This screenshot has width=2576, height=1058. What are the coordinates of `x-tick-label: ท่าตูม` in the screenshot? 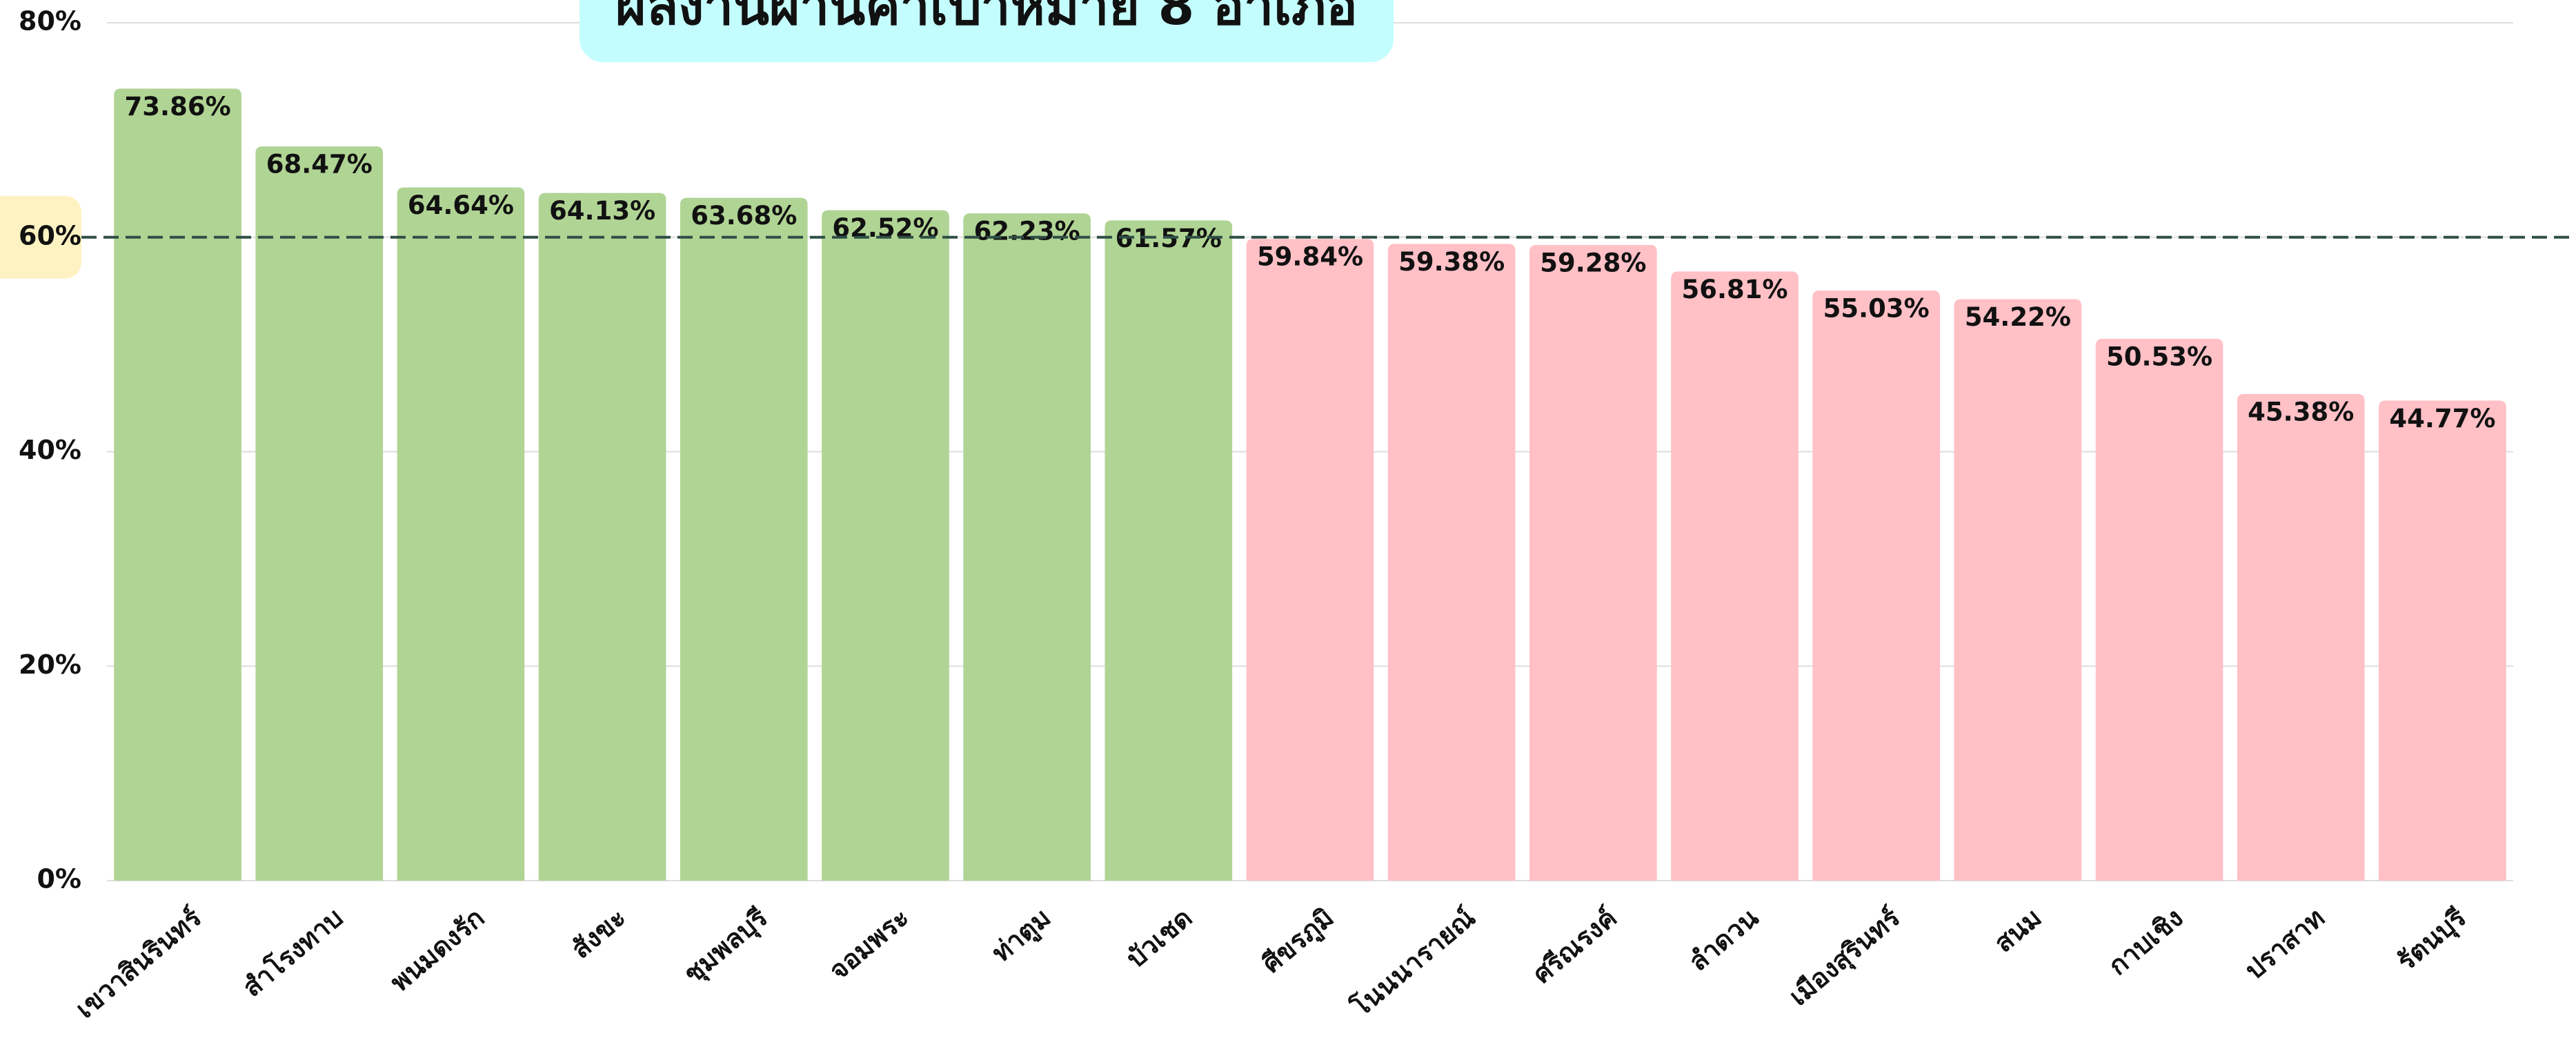 It's located at (1021, 935).